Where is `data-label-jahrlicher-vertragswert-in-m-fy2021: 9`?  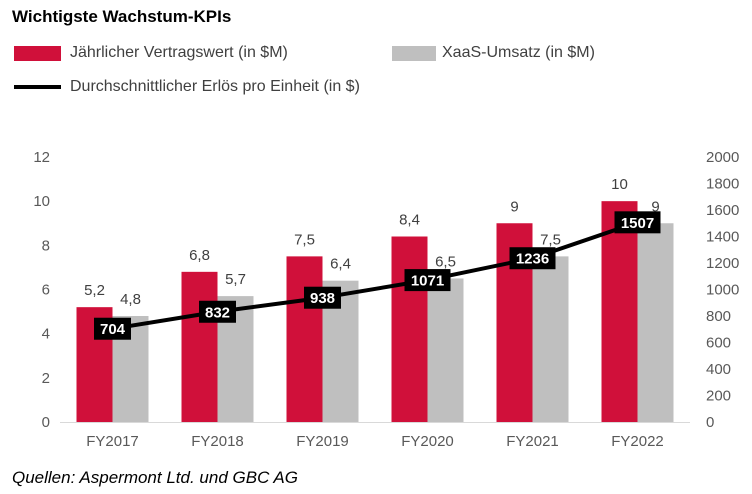
data-label-jahrlicher-vertragswert-in-m-fy2021: 9 is located at coordinates (514, 206).